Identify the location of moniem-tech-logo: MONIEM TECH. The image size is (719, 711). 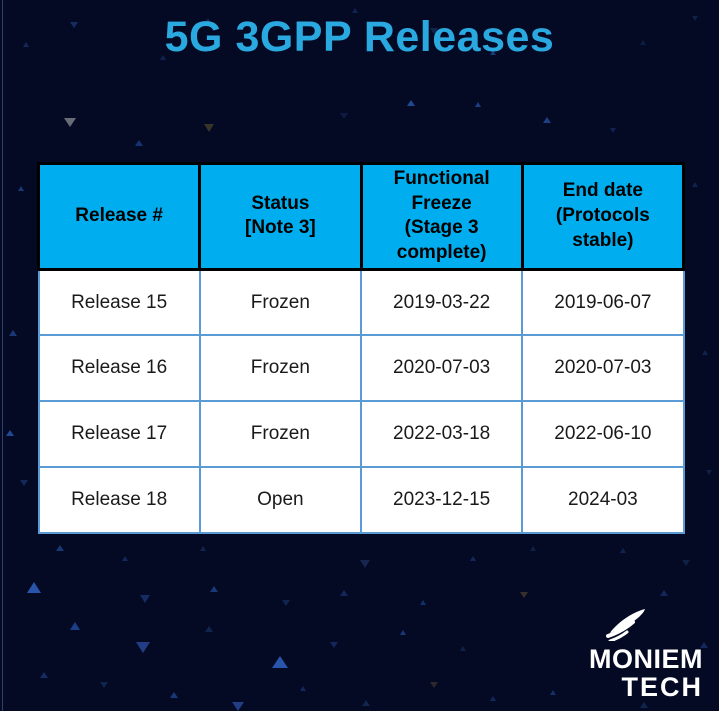
(637, 655).